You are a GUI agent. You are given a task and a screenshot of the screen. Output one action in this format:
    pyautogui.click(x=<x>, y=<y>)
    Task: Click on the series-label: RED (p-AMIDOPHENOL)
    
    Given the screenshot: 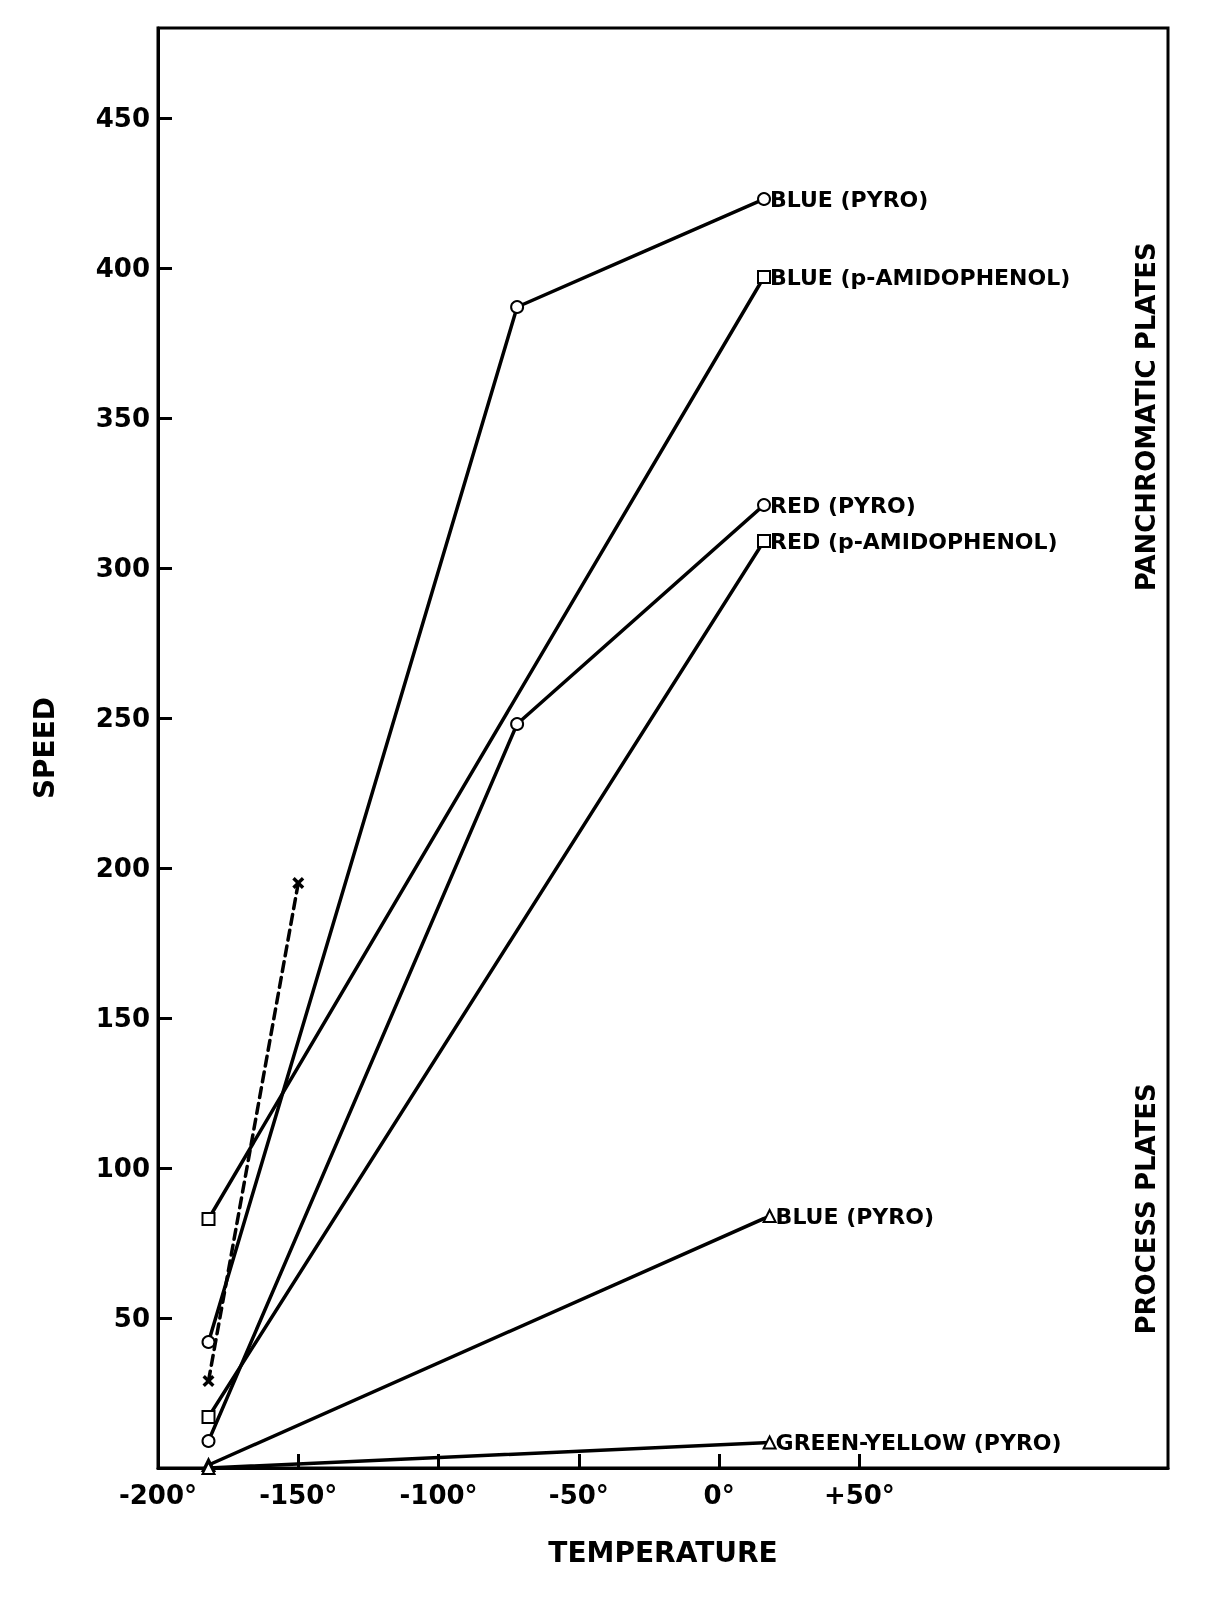 What is the action you would take?
    pyautogui.click(x=914, y=541)
    